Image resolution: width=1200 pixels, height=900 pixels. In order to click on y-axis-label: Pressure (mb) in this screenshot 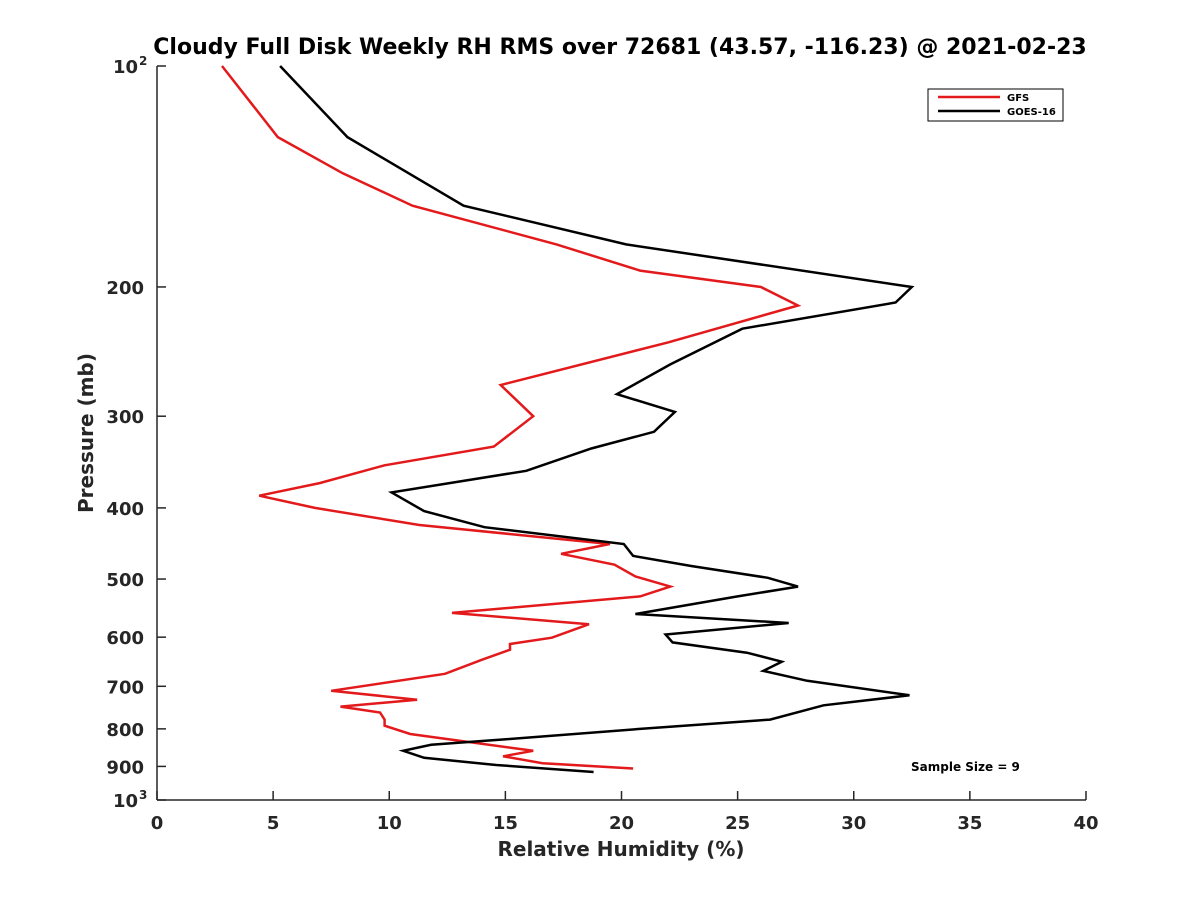, I will do `click(86, 433)`.